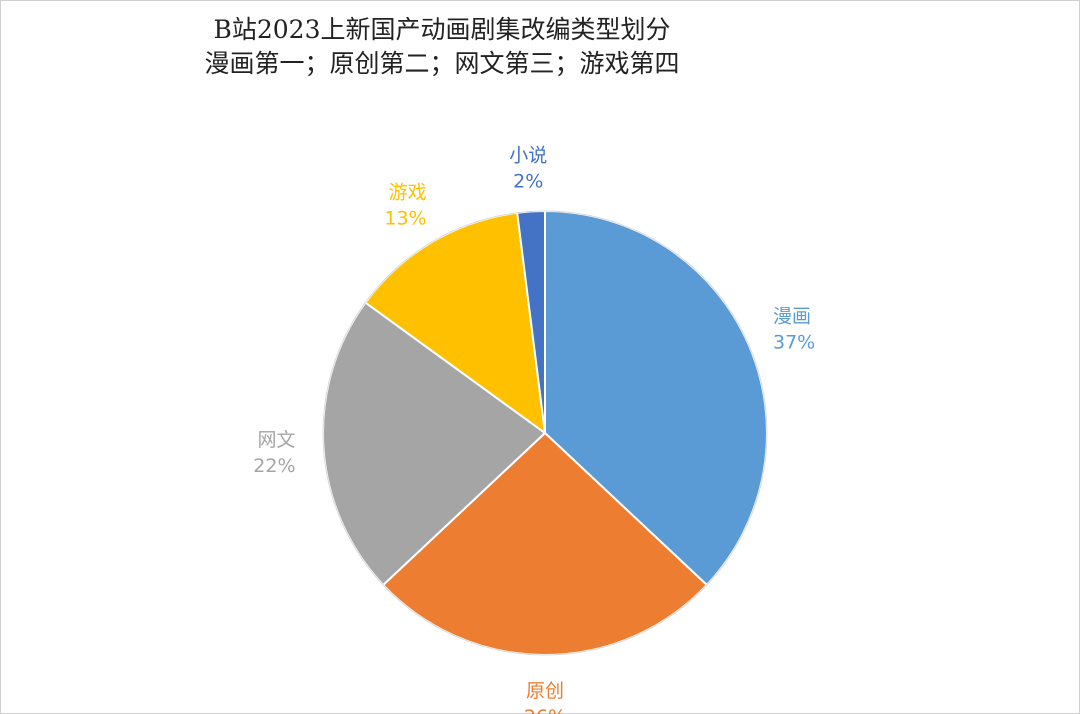 Image resolution: width=1080 pixels, height=714 pixels. What do you see at coordinates (545, 691) in the screenshot?
I see `slice-category-label-1: 原创` at bounding box center [545, 691].